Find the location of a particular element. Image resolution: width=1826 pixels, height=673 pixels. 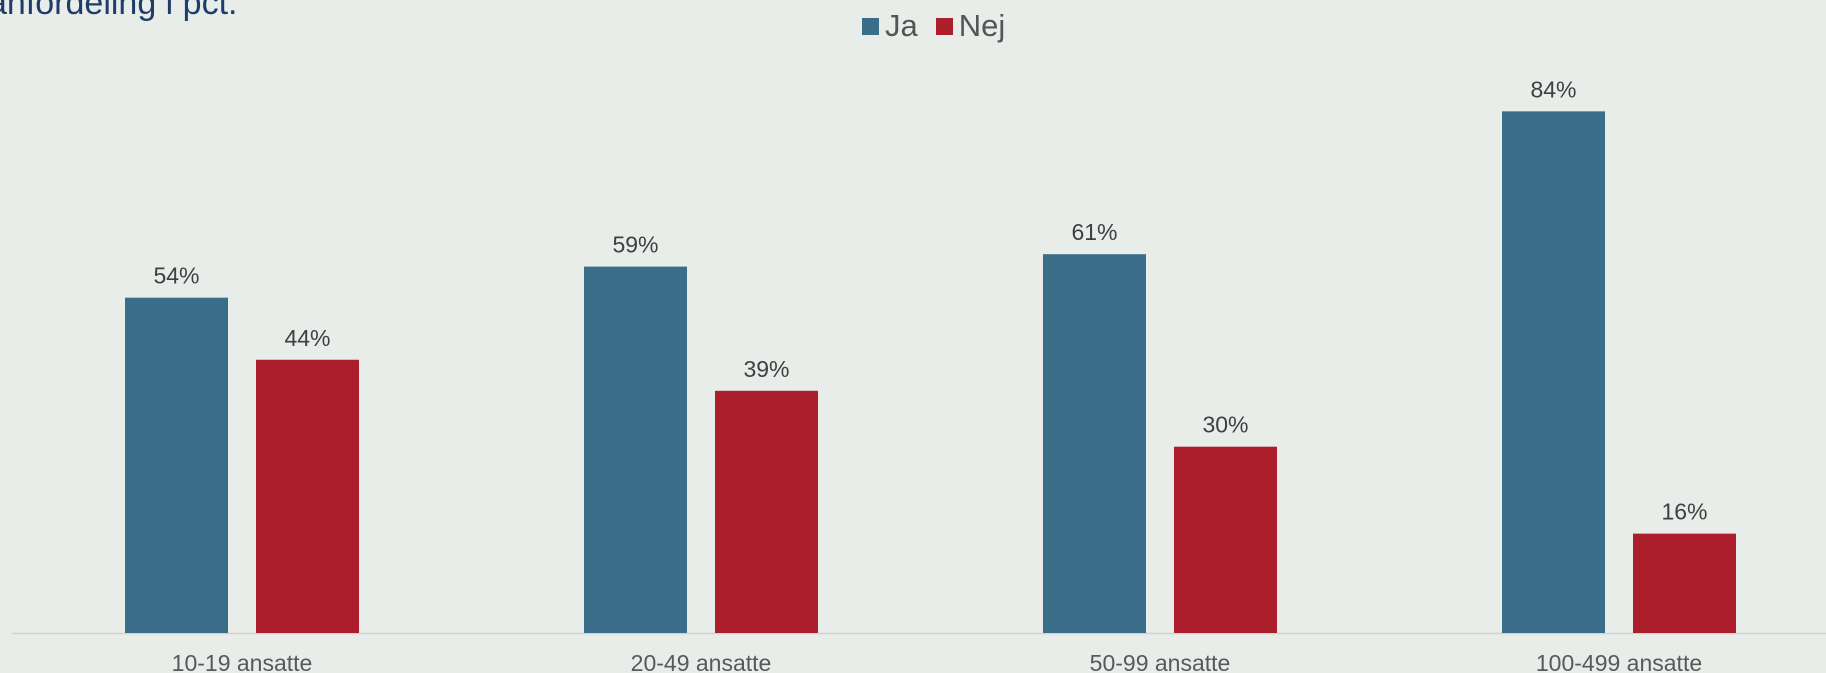

legend-swatch-nej is located at coordinates (944, 26).